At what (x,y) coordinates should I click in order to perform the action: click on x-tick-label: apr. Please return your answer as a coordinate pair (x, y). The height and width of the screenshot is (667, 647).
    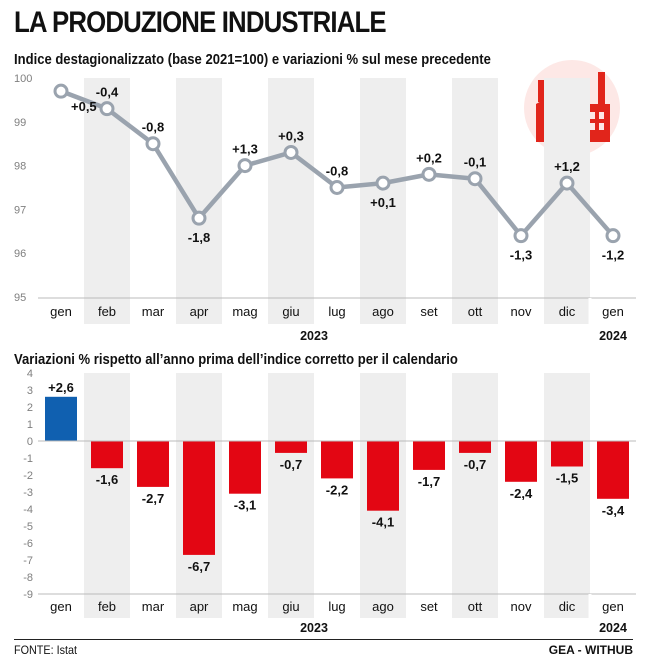
    Looking at the image, I should click on (199, 311).